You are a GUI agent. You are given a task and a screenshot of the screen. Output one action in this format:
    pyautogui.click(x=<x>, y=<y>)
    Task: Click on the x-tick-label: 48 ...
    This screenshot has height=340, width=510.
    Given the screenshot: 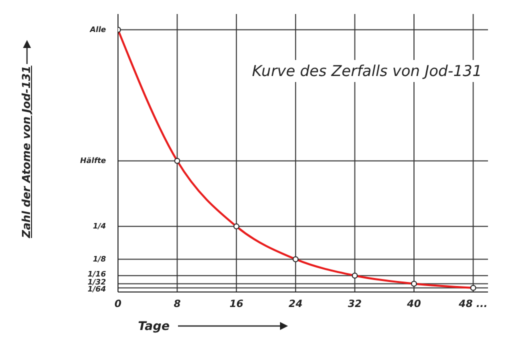 What is the action you would take?
    pyautogui.click(x=473, y=304)
    